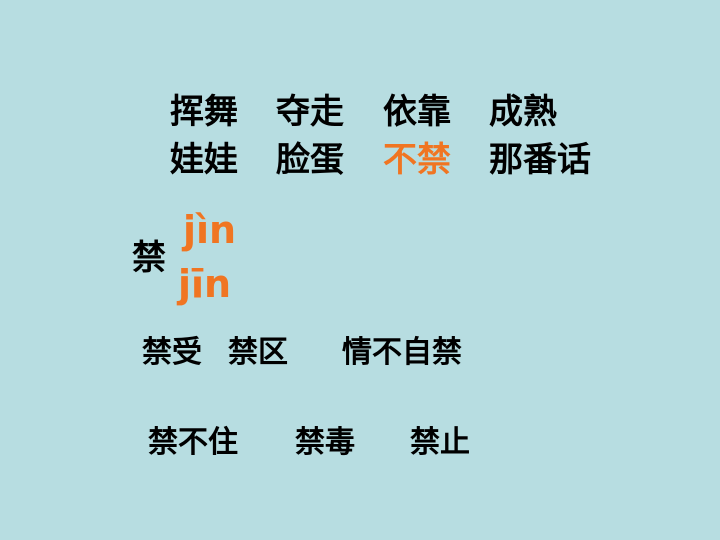  What do you see at coordinates (204, 112) in the screenshot?
I see `word-huiwu: 挥舞` at bounding box center [204, 112].